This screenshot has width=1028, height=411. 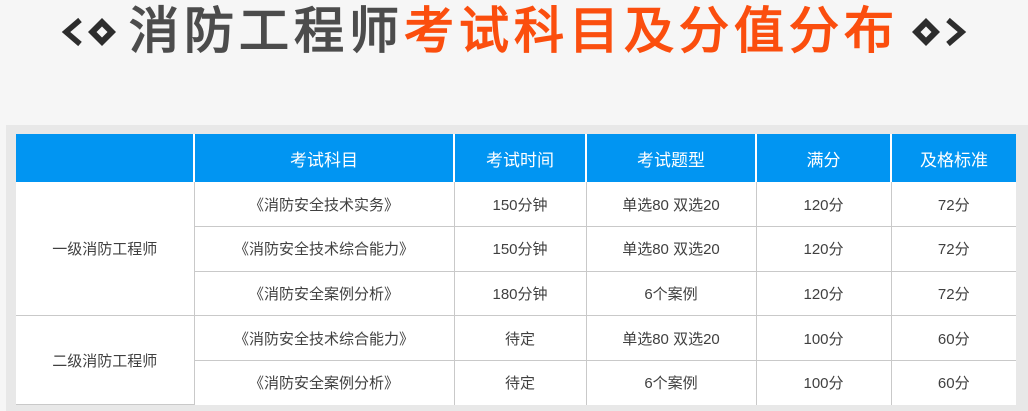 I want to click on chevron-left-icon, so click(x=71, y=32).